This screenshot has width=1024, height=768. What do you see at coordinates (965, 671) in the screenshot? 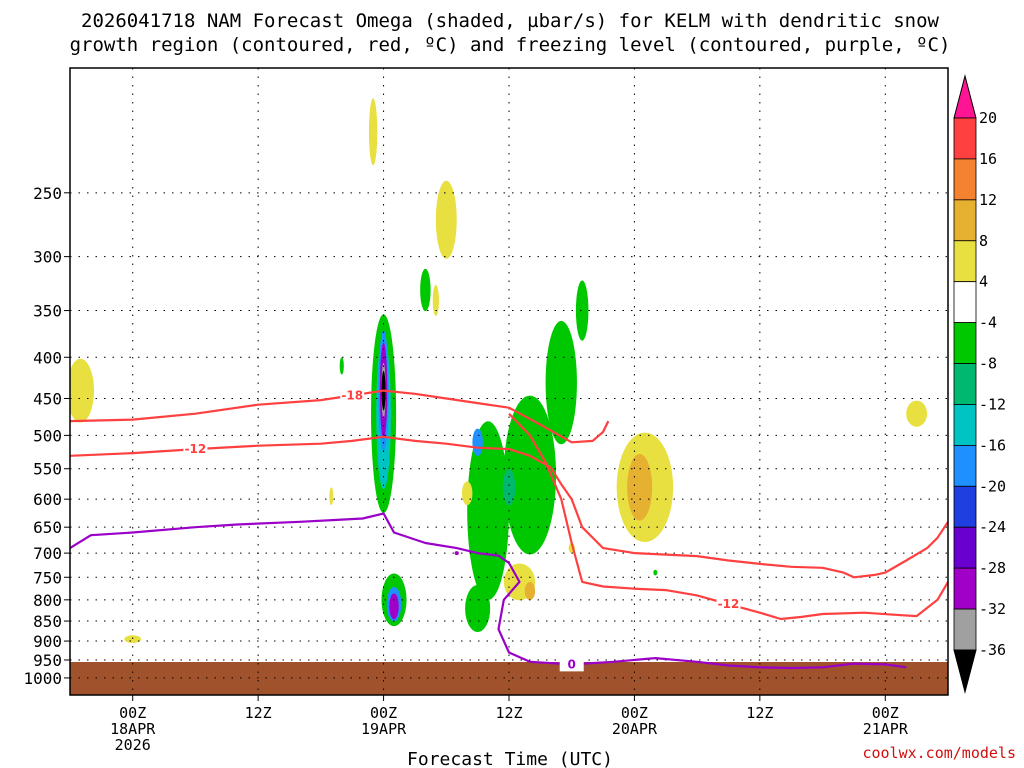
I see `colorbar-bottom-arrow` at bounding box center [965, 671].